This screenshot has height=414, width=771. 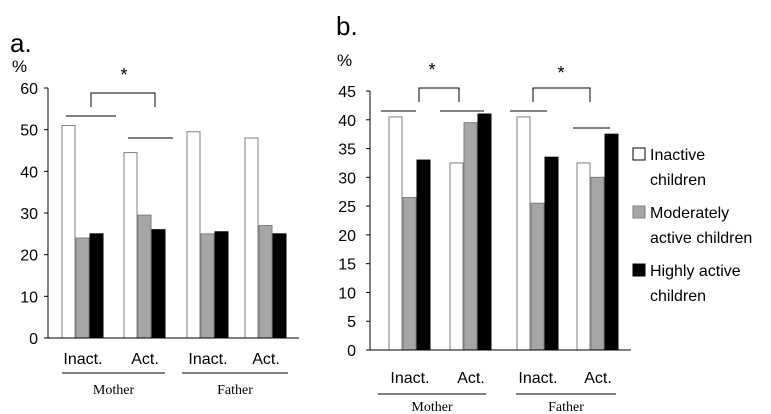 What do you see at coordinates (29, 131) in the screenshot?
I see `y-tick-label: 50` at bounding box center [29, 131].